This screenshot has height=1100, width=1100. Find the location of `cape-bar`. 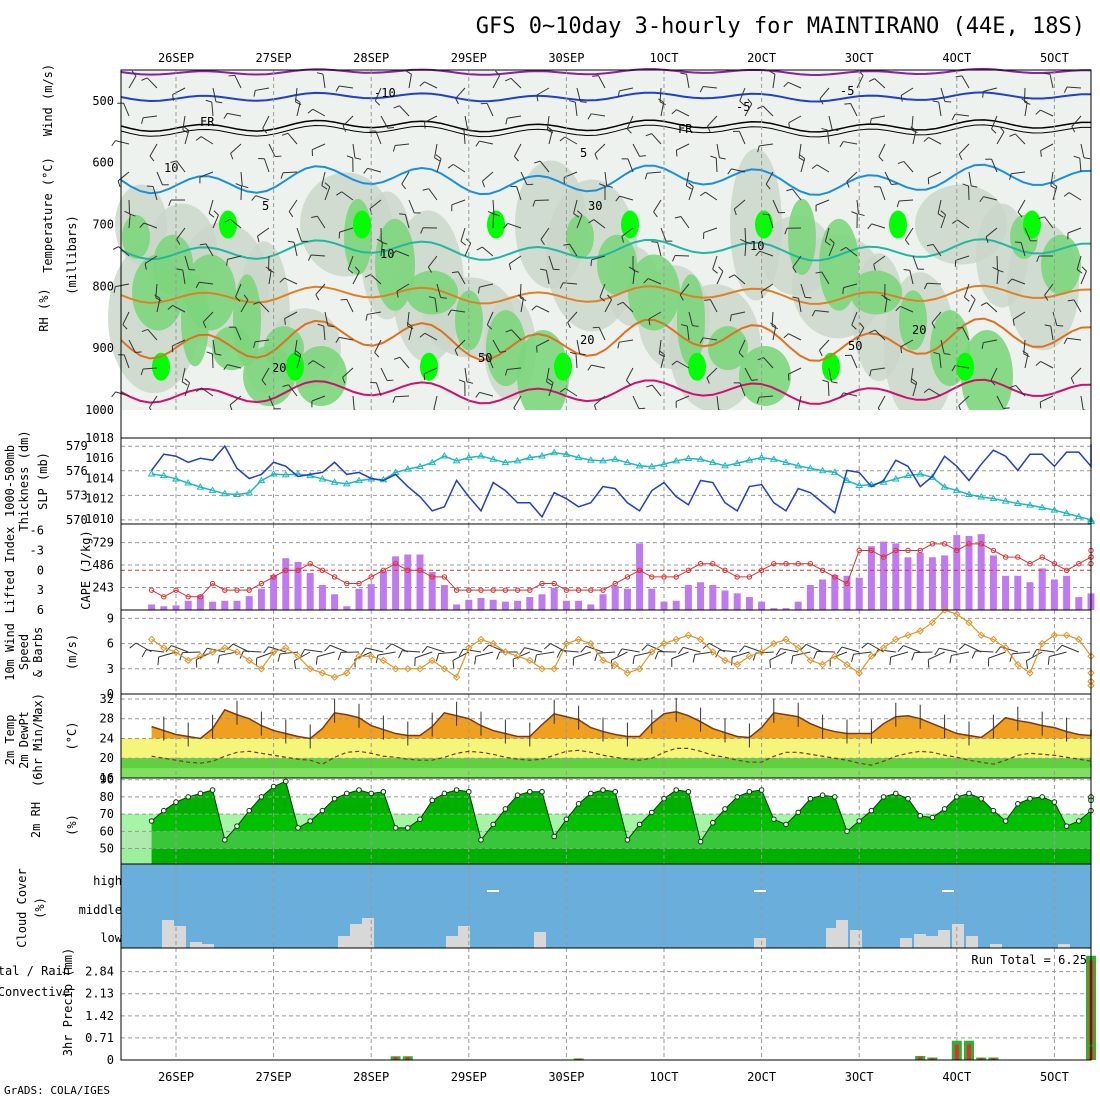

cape-bar is located at coordinates (213, 605).